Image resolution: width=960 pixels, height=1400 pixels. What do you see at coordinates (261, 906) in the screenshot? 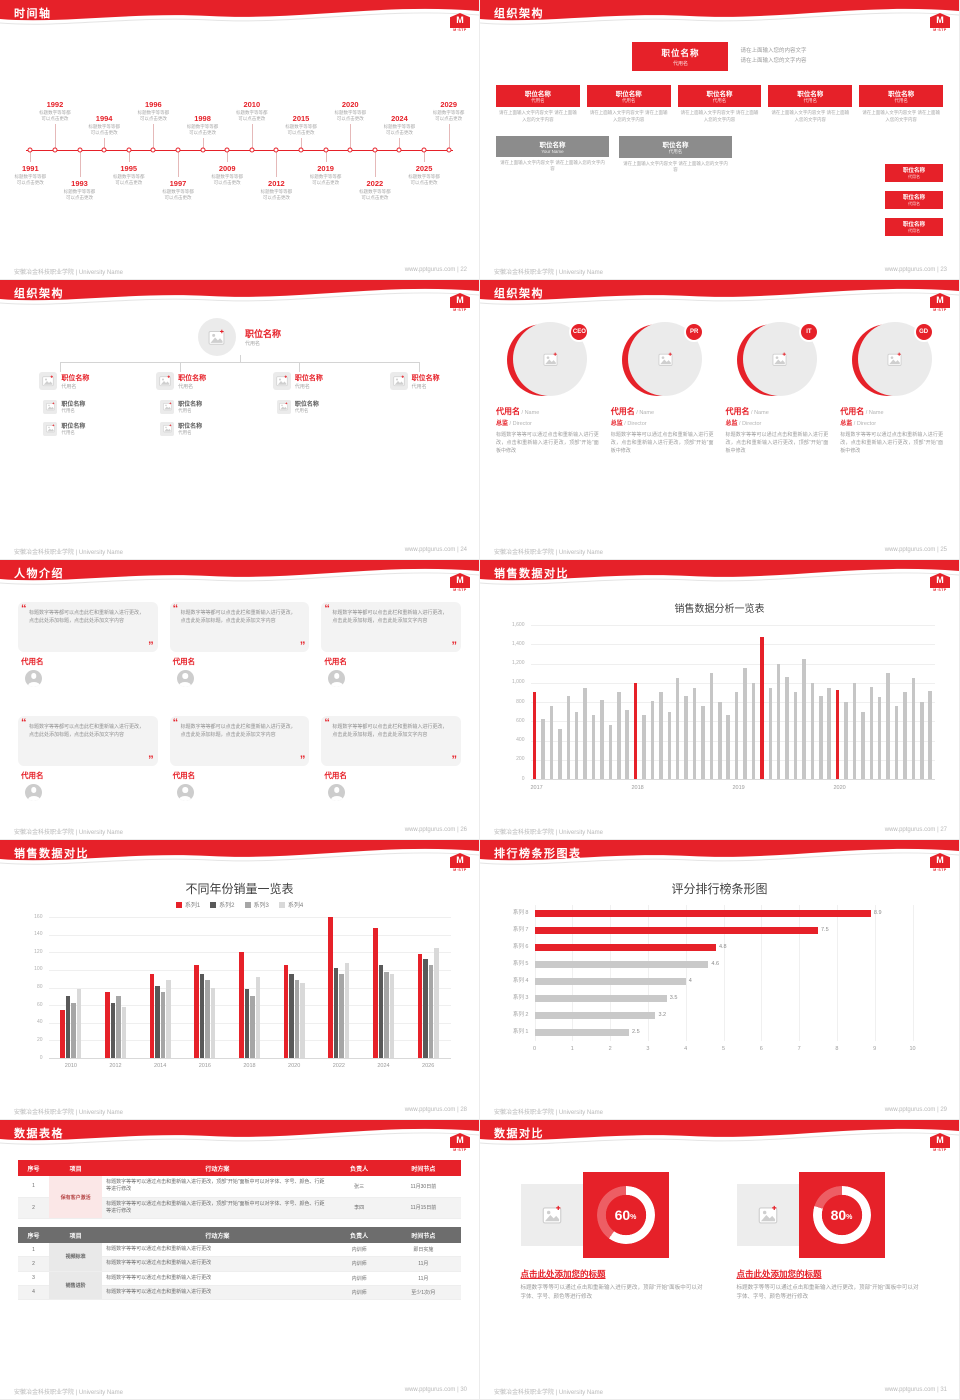
I see `legend-label: 系列3` at bounding box center [261, 906].